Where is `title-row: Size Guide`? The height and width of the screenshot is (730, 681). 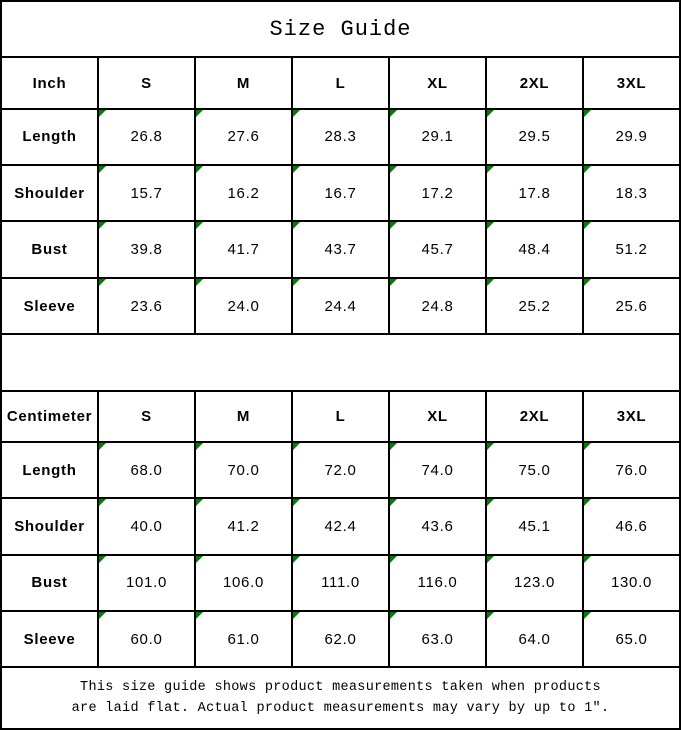
title-row: Size Guide is located at coordinates (340, 29).